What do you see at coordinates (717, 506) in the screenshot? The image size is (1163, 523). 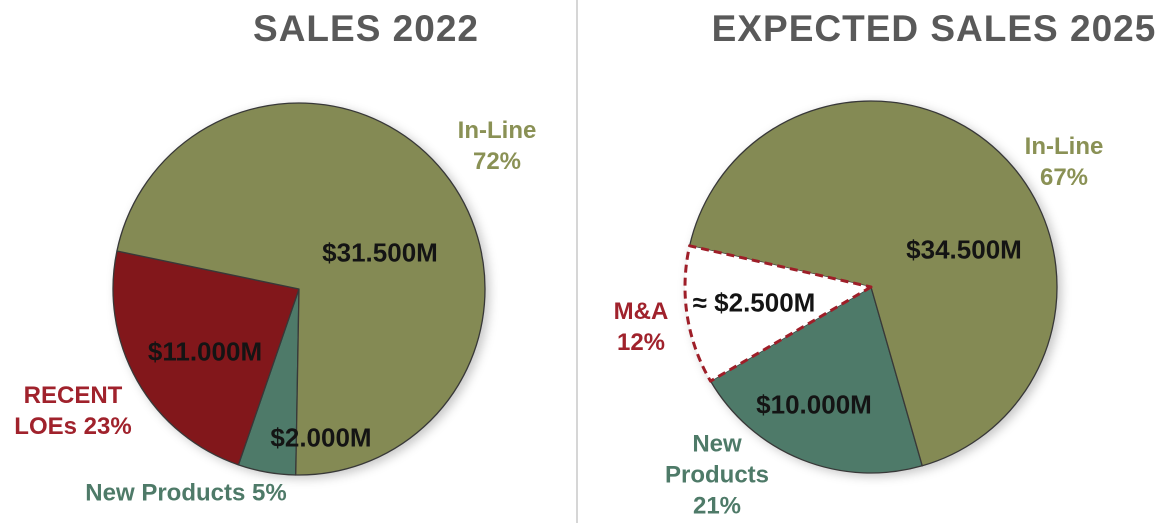 I see `callout-line: 21%` at bounding box center [717, 506].